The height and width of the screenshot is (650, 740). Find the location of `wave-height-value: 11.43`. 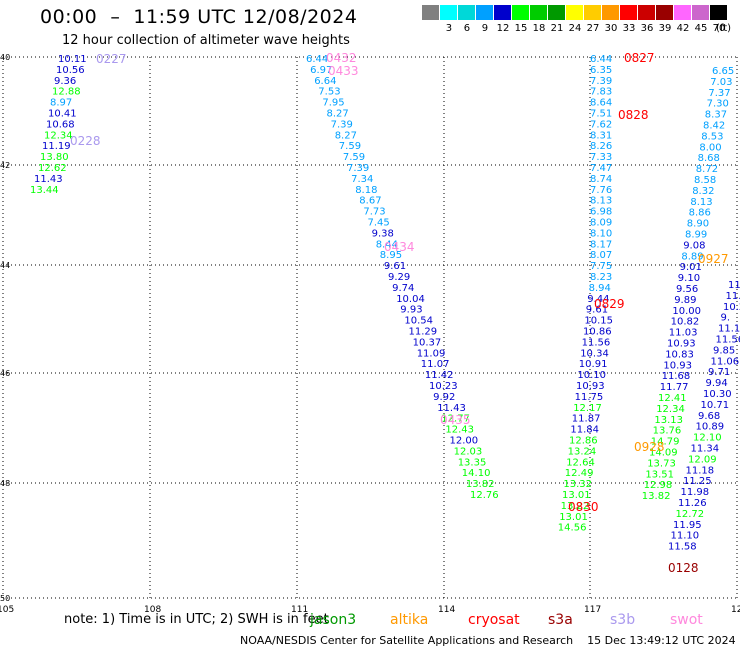

wave-height-value: 11.43 is located at coordinates (48, 179).